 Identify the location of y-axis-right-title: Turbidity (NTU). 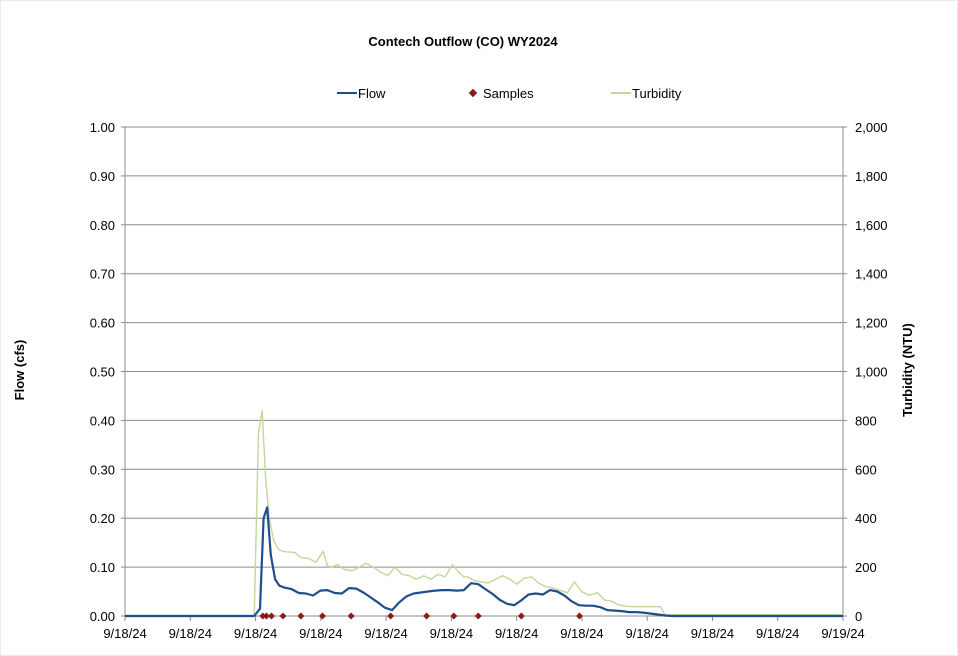
(907, 370).